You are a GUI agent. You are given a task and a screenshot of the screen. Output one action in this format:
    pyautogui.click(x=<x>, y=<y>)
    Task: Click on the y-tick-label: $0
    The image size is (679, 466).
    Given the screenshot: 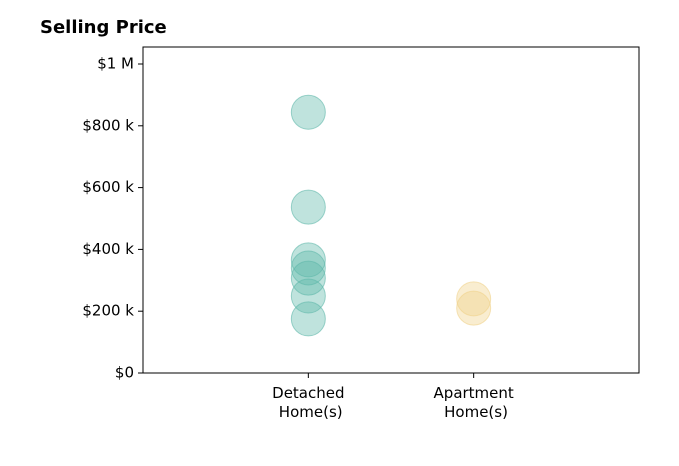 What is the action you would take?
    pyautogui.click(x=124, y=373)
    